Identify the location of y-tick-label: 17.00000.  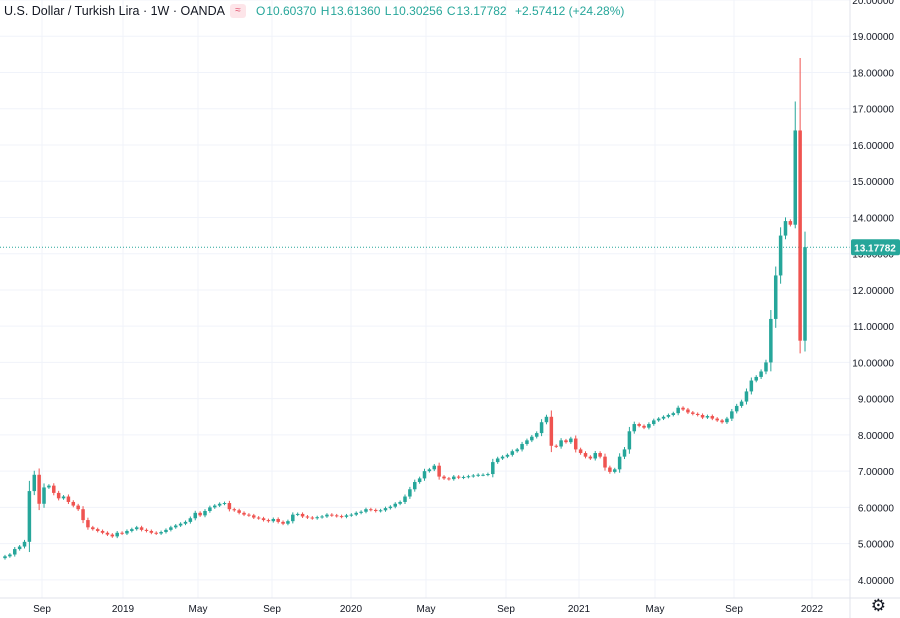
(873, 110).